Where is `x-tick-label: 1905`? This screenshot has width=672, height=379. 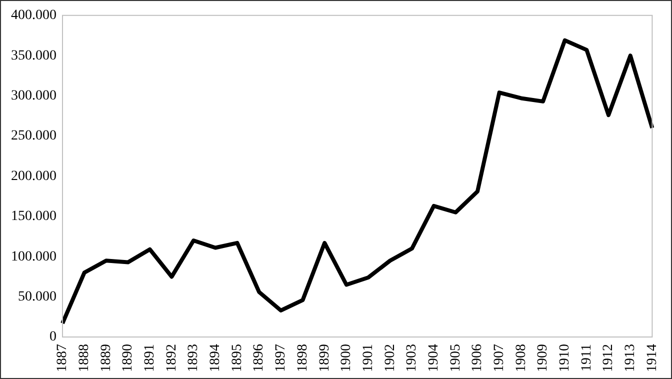
x-tick-label: 1905 is located at coordinates (456, 358).